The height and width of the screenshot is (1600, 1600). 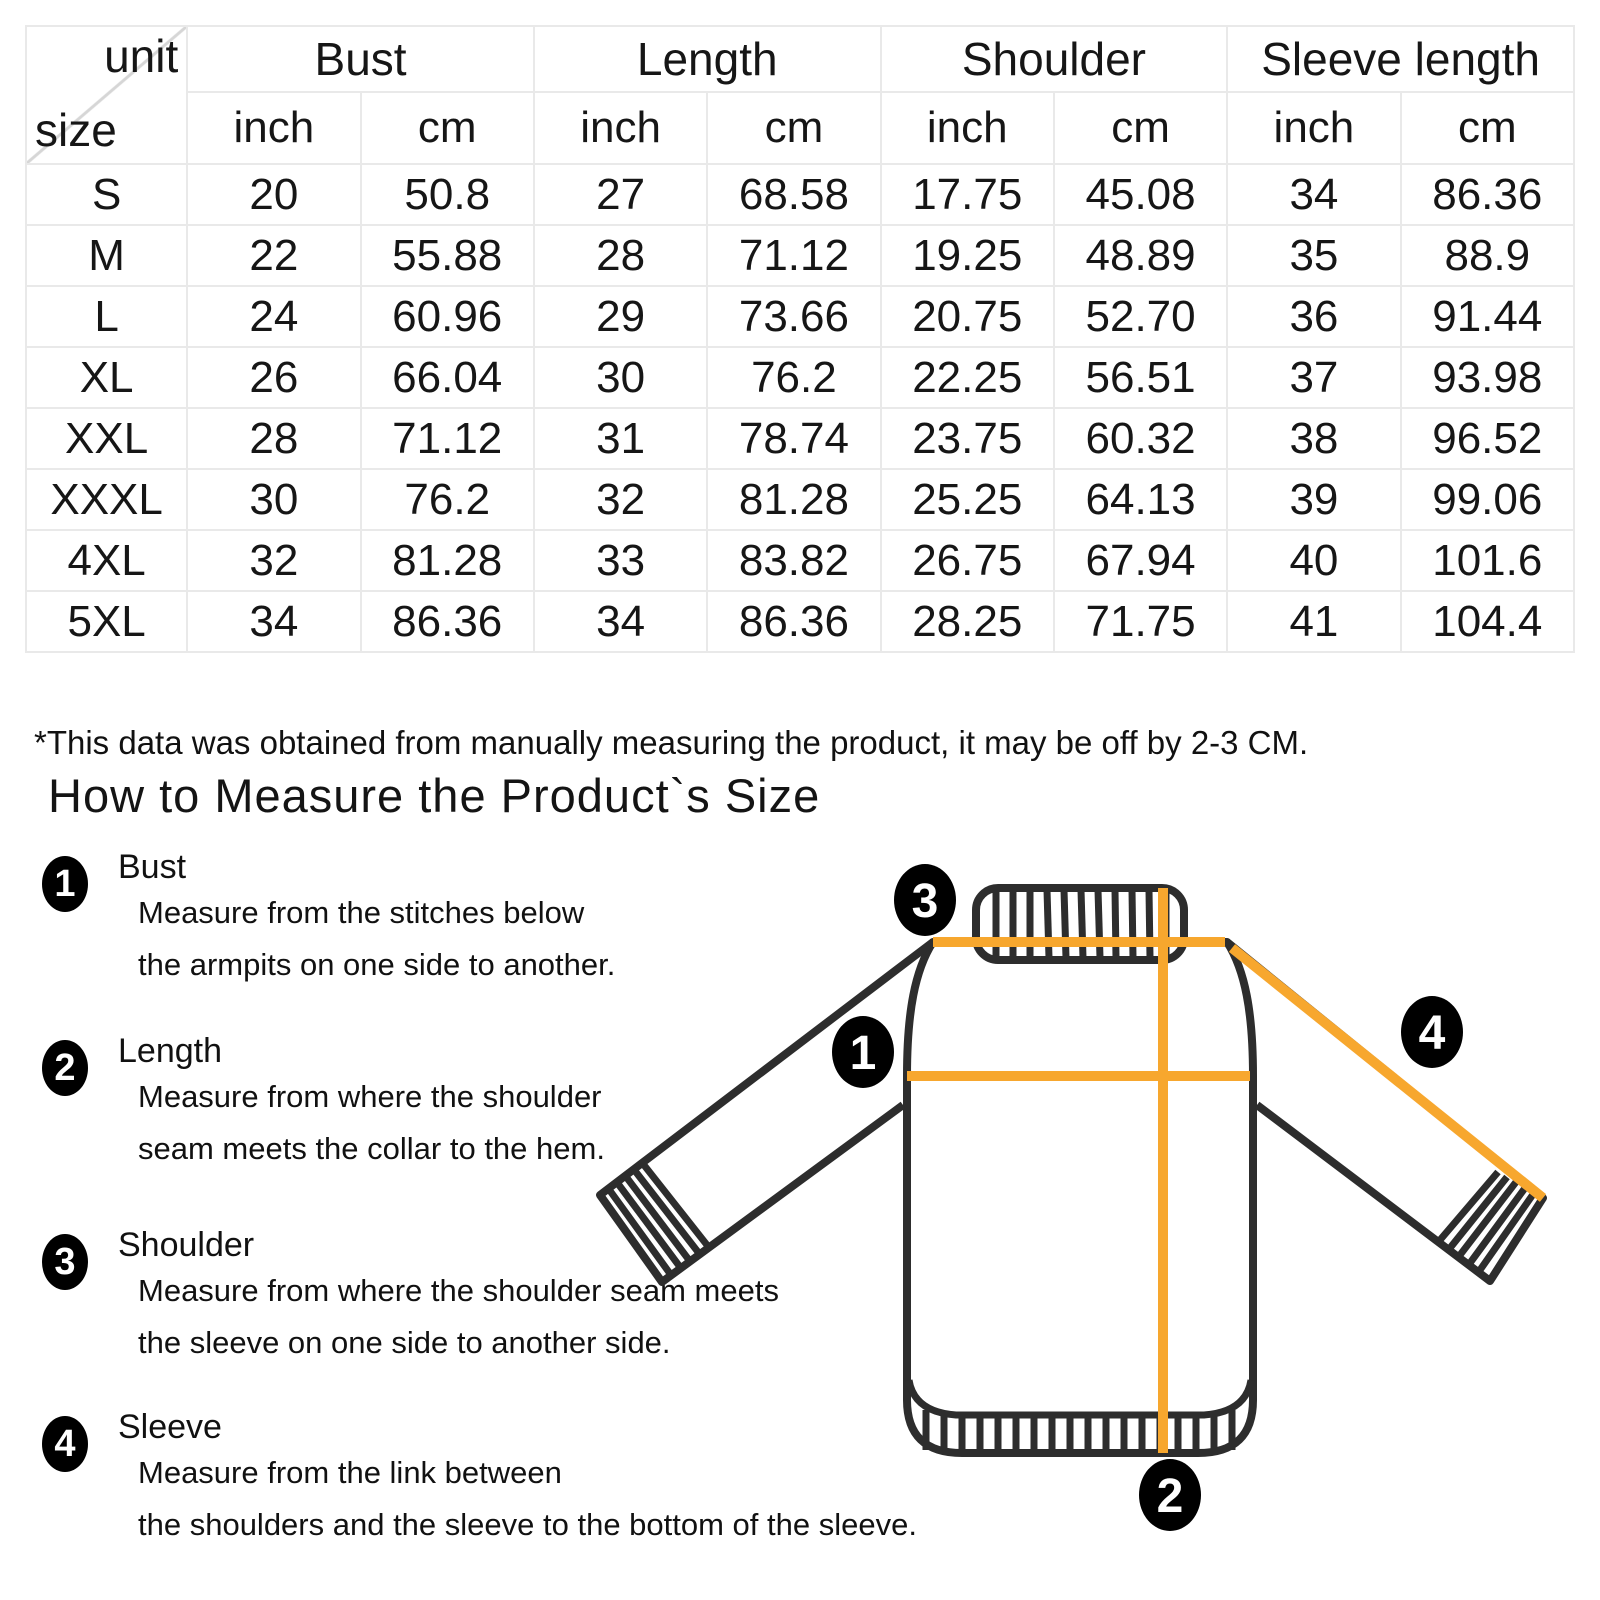 What do you see at coordinates (170, 1051) in the screenshot?
I see `instruction-title: Length` at bounding box center [170, 1051].